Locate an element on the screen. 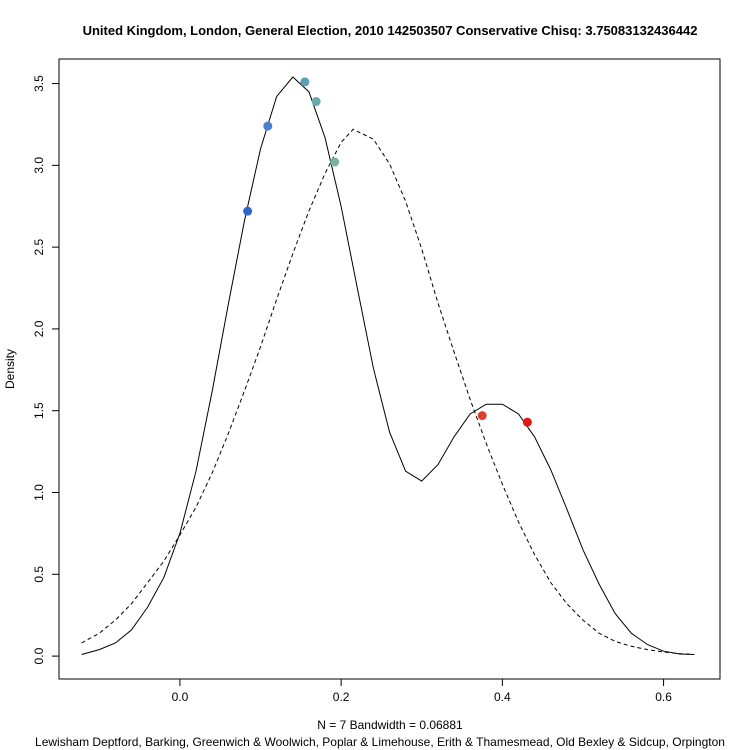  x-tick-label: 0.2 is located at coordinates (341, 697).